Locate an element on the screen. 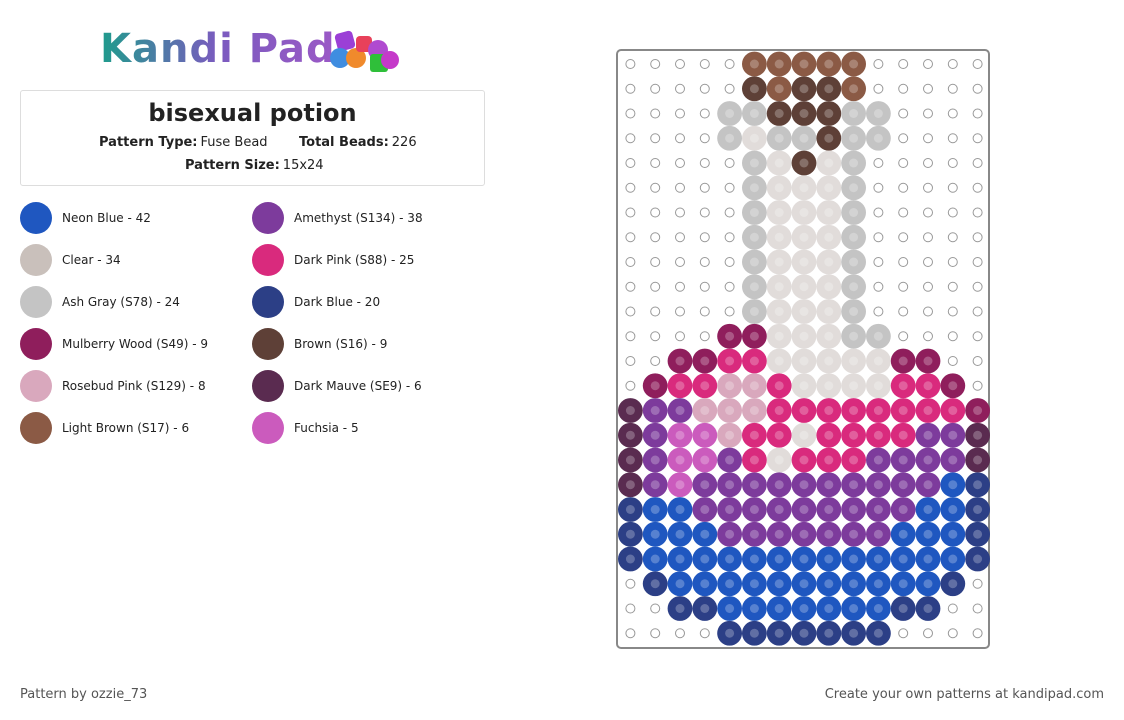 The width and height of the screenshot is (1124, 720). site-link: Create your own patterns at kandipad.com is located at coordinates (964, 694).